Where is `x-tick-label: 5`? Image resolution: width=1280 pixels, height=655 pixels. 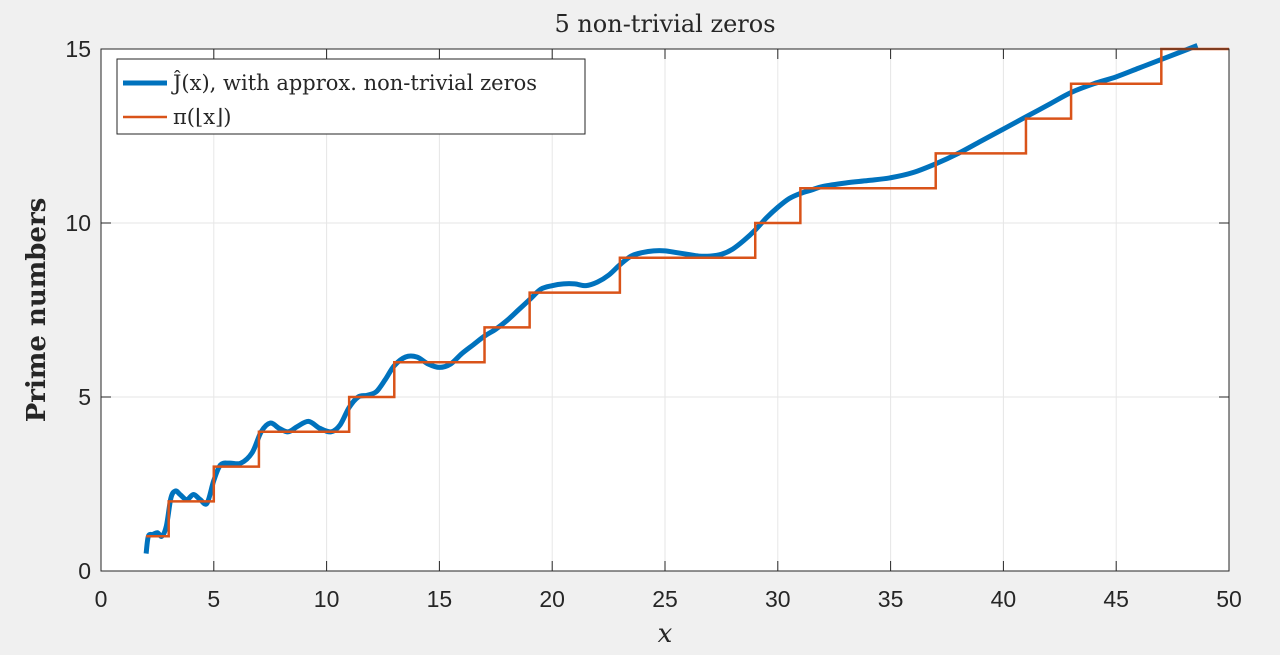 x-tick-label: 5 is located at coordinates (213, 599).